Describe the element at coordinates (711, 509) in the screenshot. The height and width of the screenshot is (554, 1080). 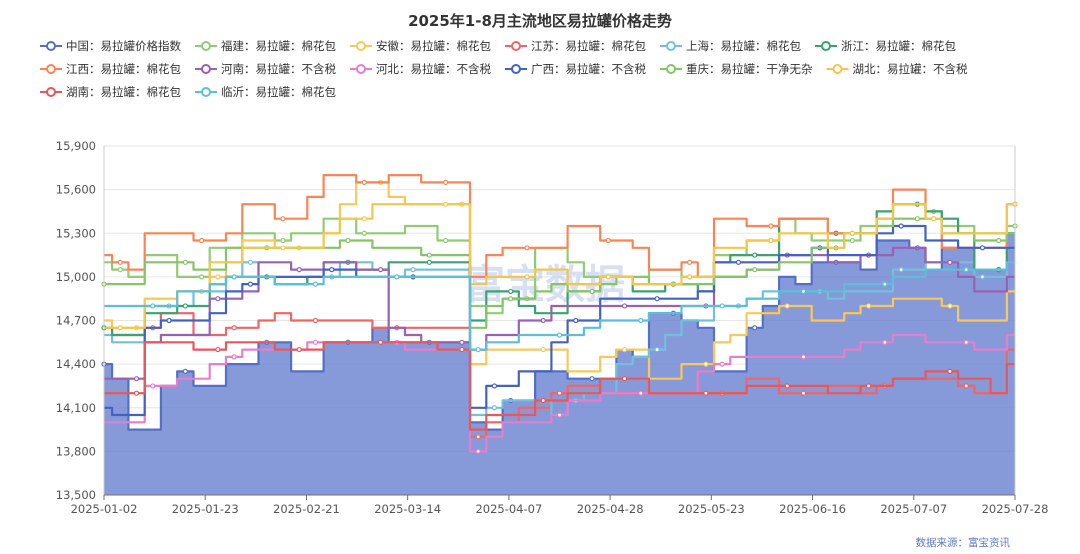
I see `x-tick-label: 2025-05-23` at that location.